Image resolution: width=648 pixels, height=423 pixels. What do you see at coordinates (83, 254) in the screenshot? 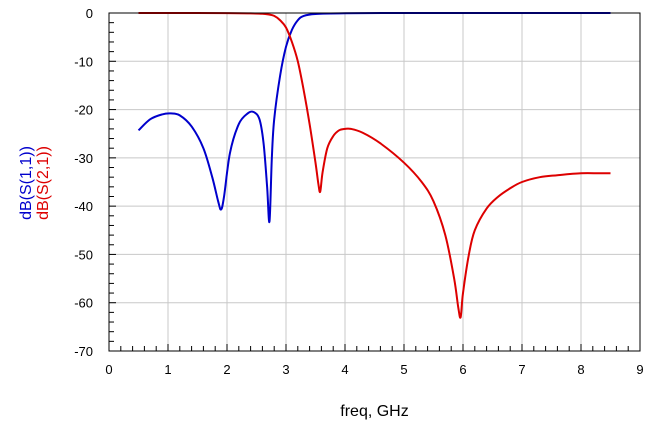
I see `y-tick-label: -50` at bounding box center [83, 254].